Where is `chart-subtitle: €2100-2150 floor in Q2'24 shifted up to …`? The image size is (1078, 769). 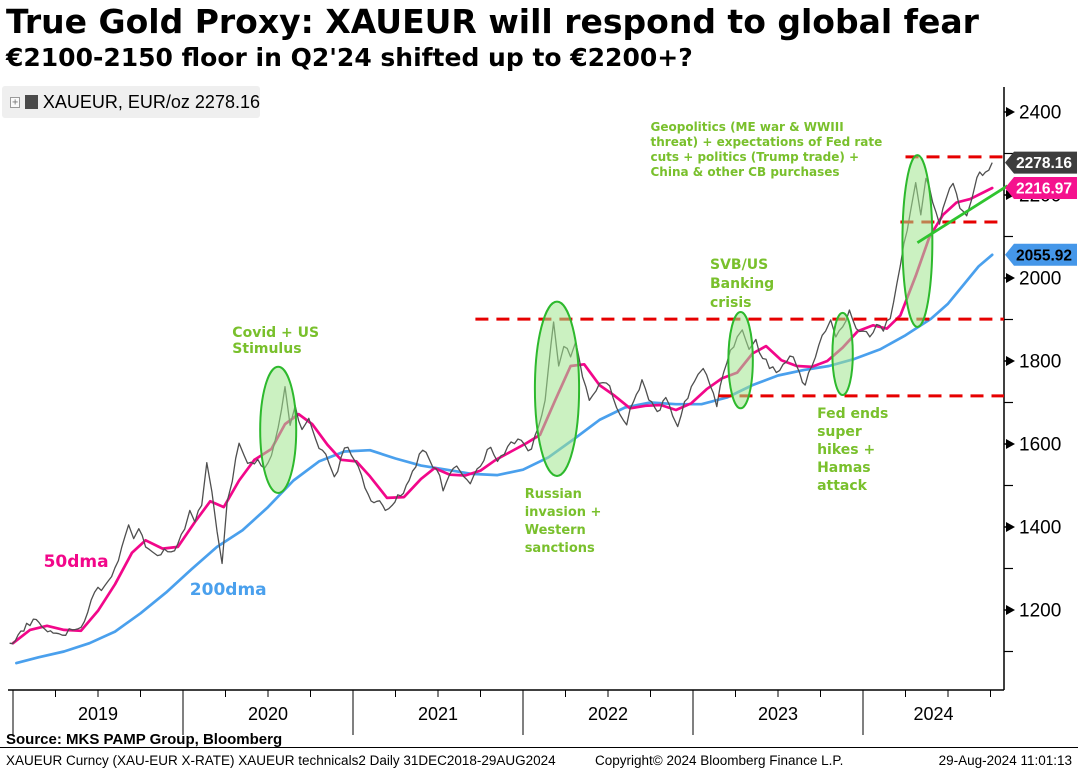 chart-subtitle: €2100-2150 floor in Q2'24 shifted up to … is located at coordinates (349, 57).